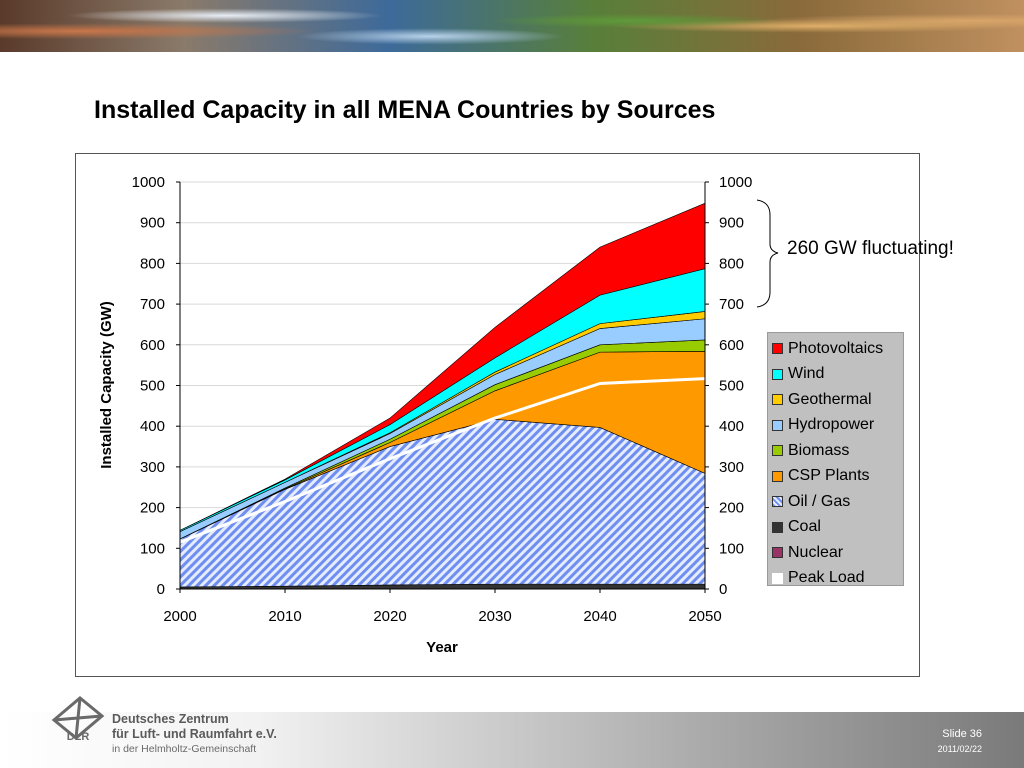  Describe the element at coordinates (826, 578) in the screenshot. I see `legend-label: Peak Load` at that location.